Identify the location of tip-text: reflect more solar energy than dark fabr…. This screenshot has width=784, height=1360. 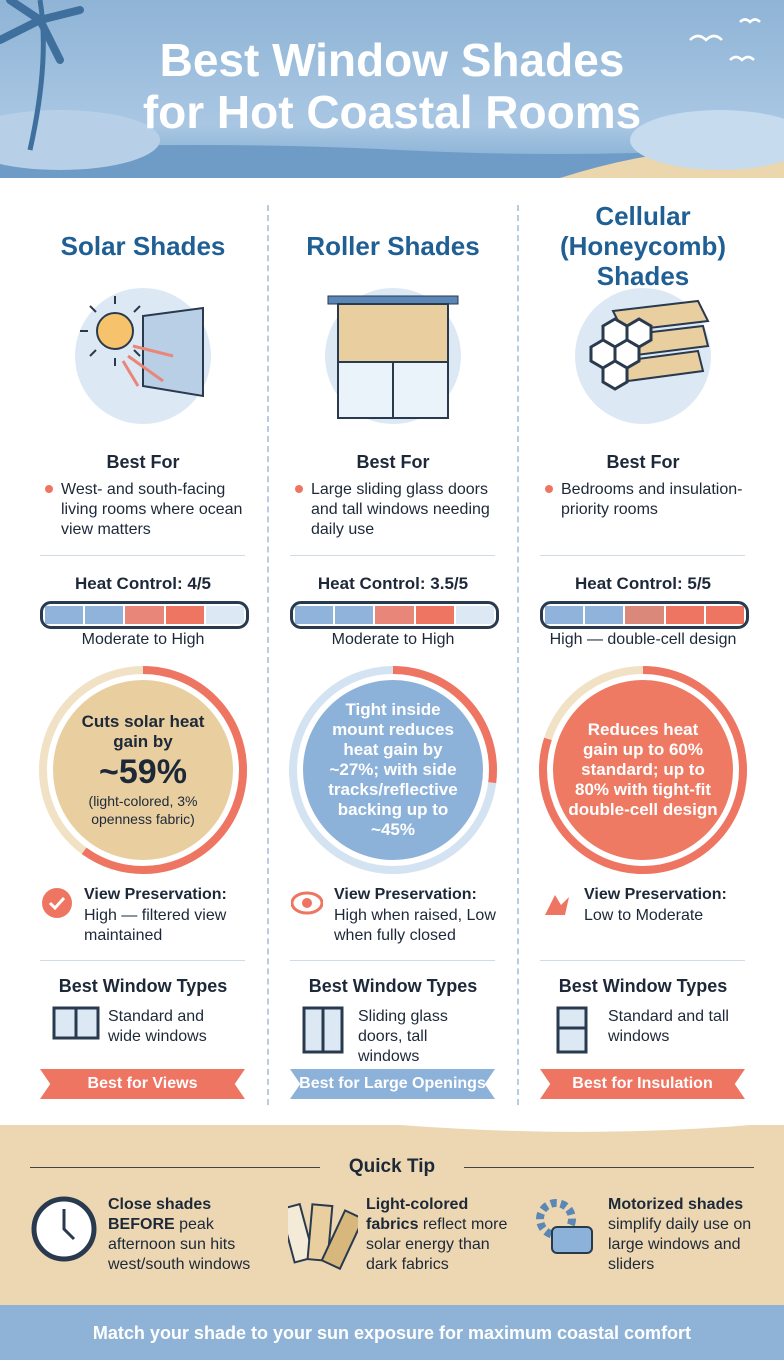
(437, 1244).